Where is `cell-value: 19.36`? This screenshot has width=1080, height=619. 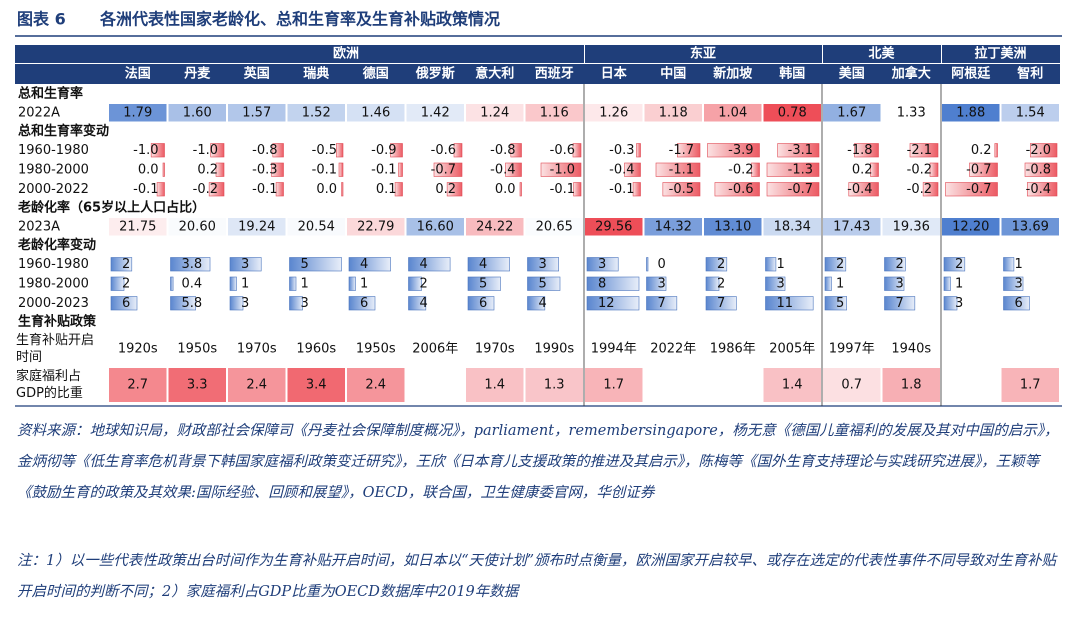 cell-value: 19.36 is located at coordinates (911, 226).